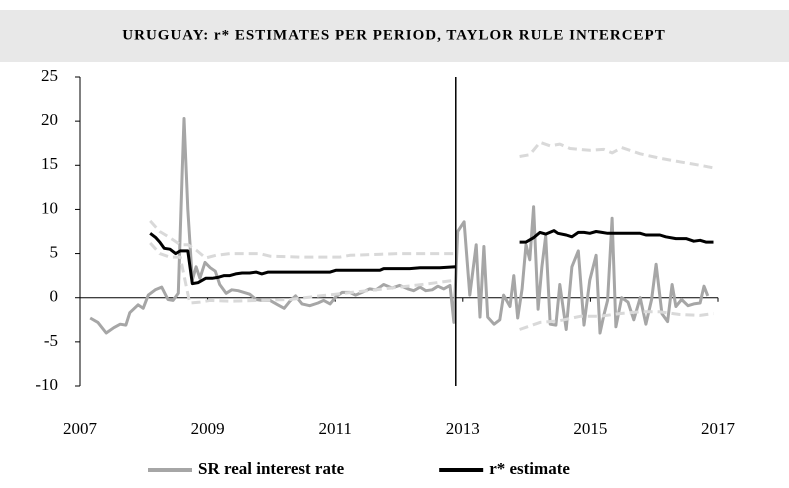  I want to click on y-tick-label: -5, so click(51, 340).